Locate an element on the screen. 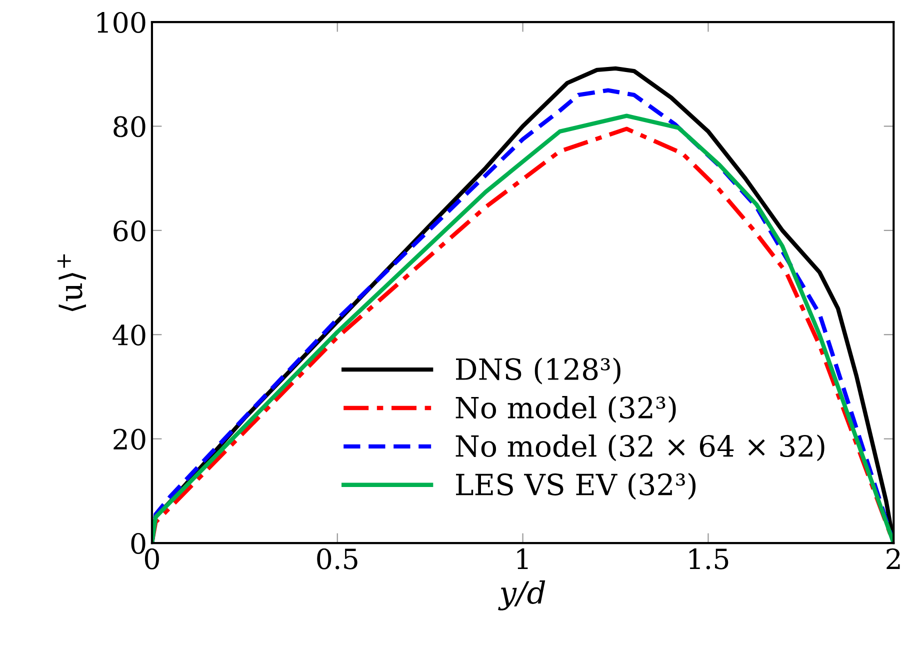 The width and height of the screenshot is (910, 648). y-tick-label: 80 is located at coordinates (130, 127).